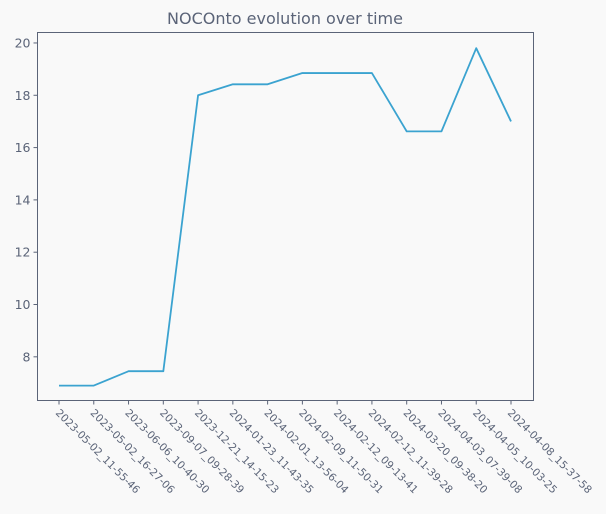 This screenshot has width=606, height=514. What do you see at coordinates (23, 42) in the screenshot?
I see `y-tick-label: 20` at bounding box center [23, 42].